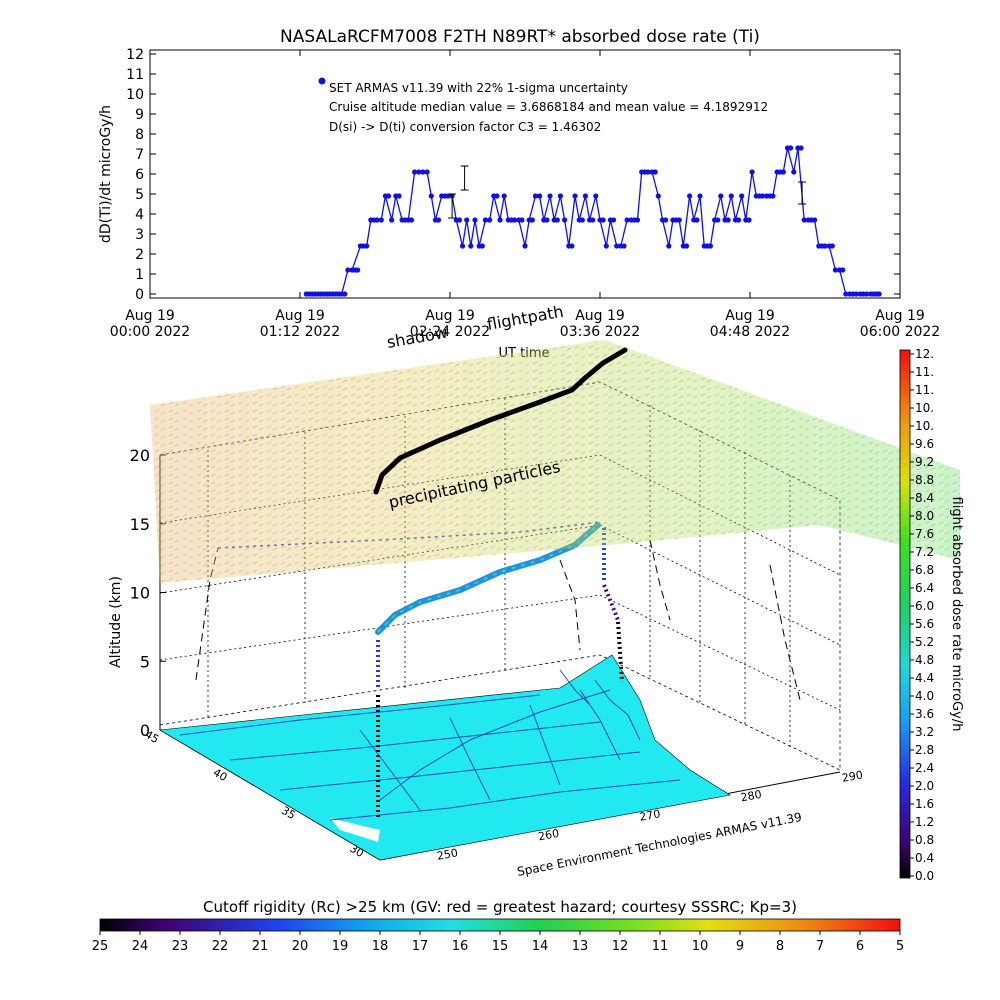 Image resolution: width=1000 pixels, height=1000 pixels. What do you see at coordinates (140, 524) in the screenshot?
I see `altitude-tick-label: 15` at bounding box center [140, 524].